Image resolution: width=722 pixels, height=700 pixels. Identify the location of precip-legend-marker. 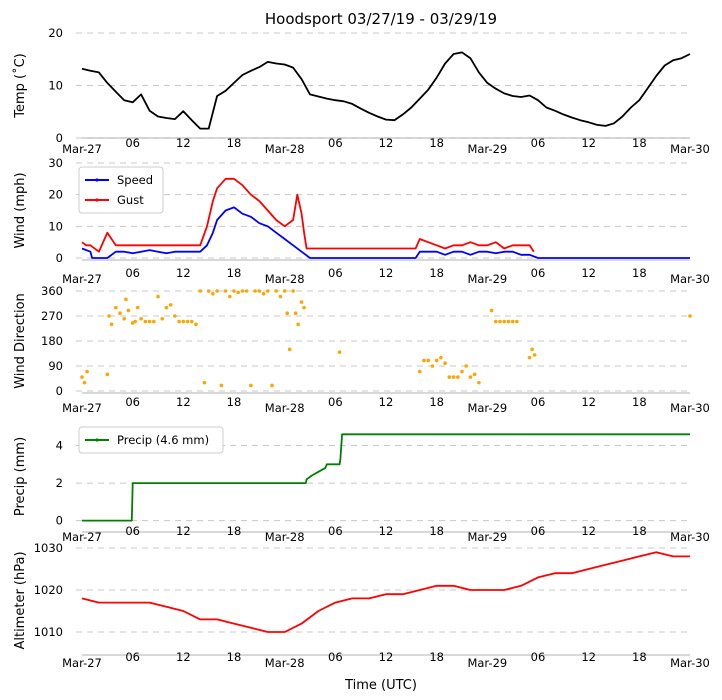
(97, 440).